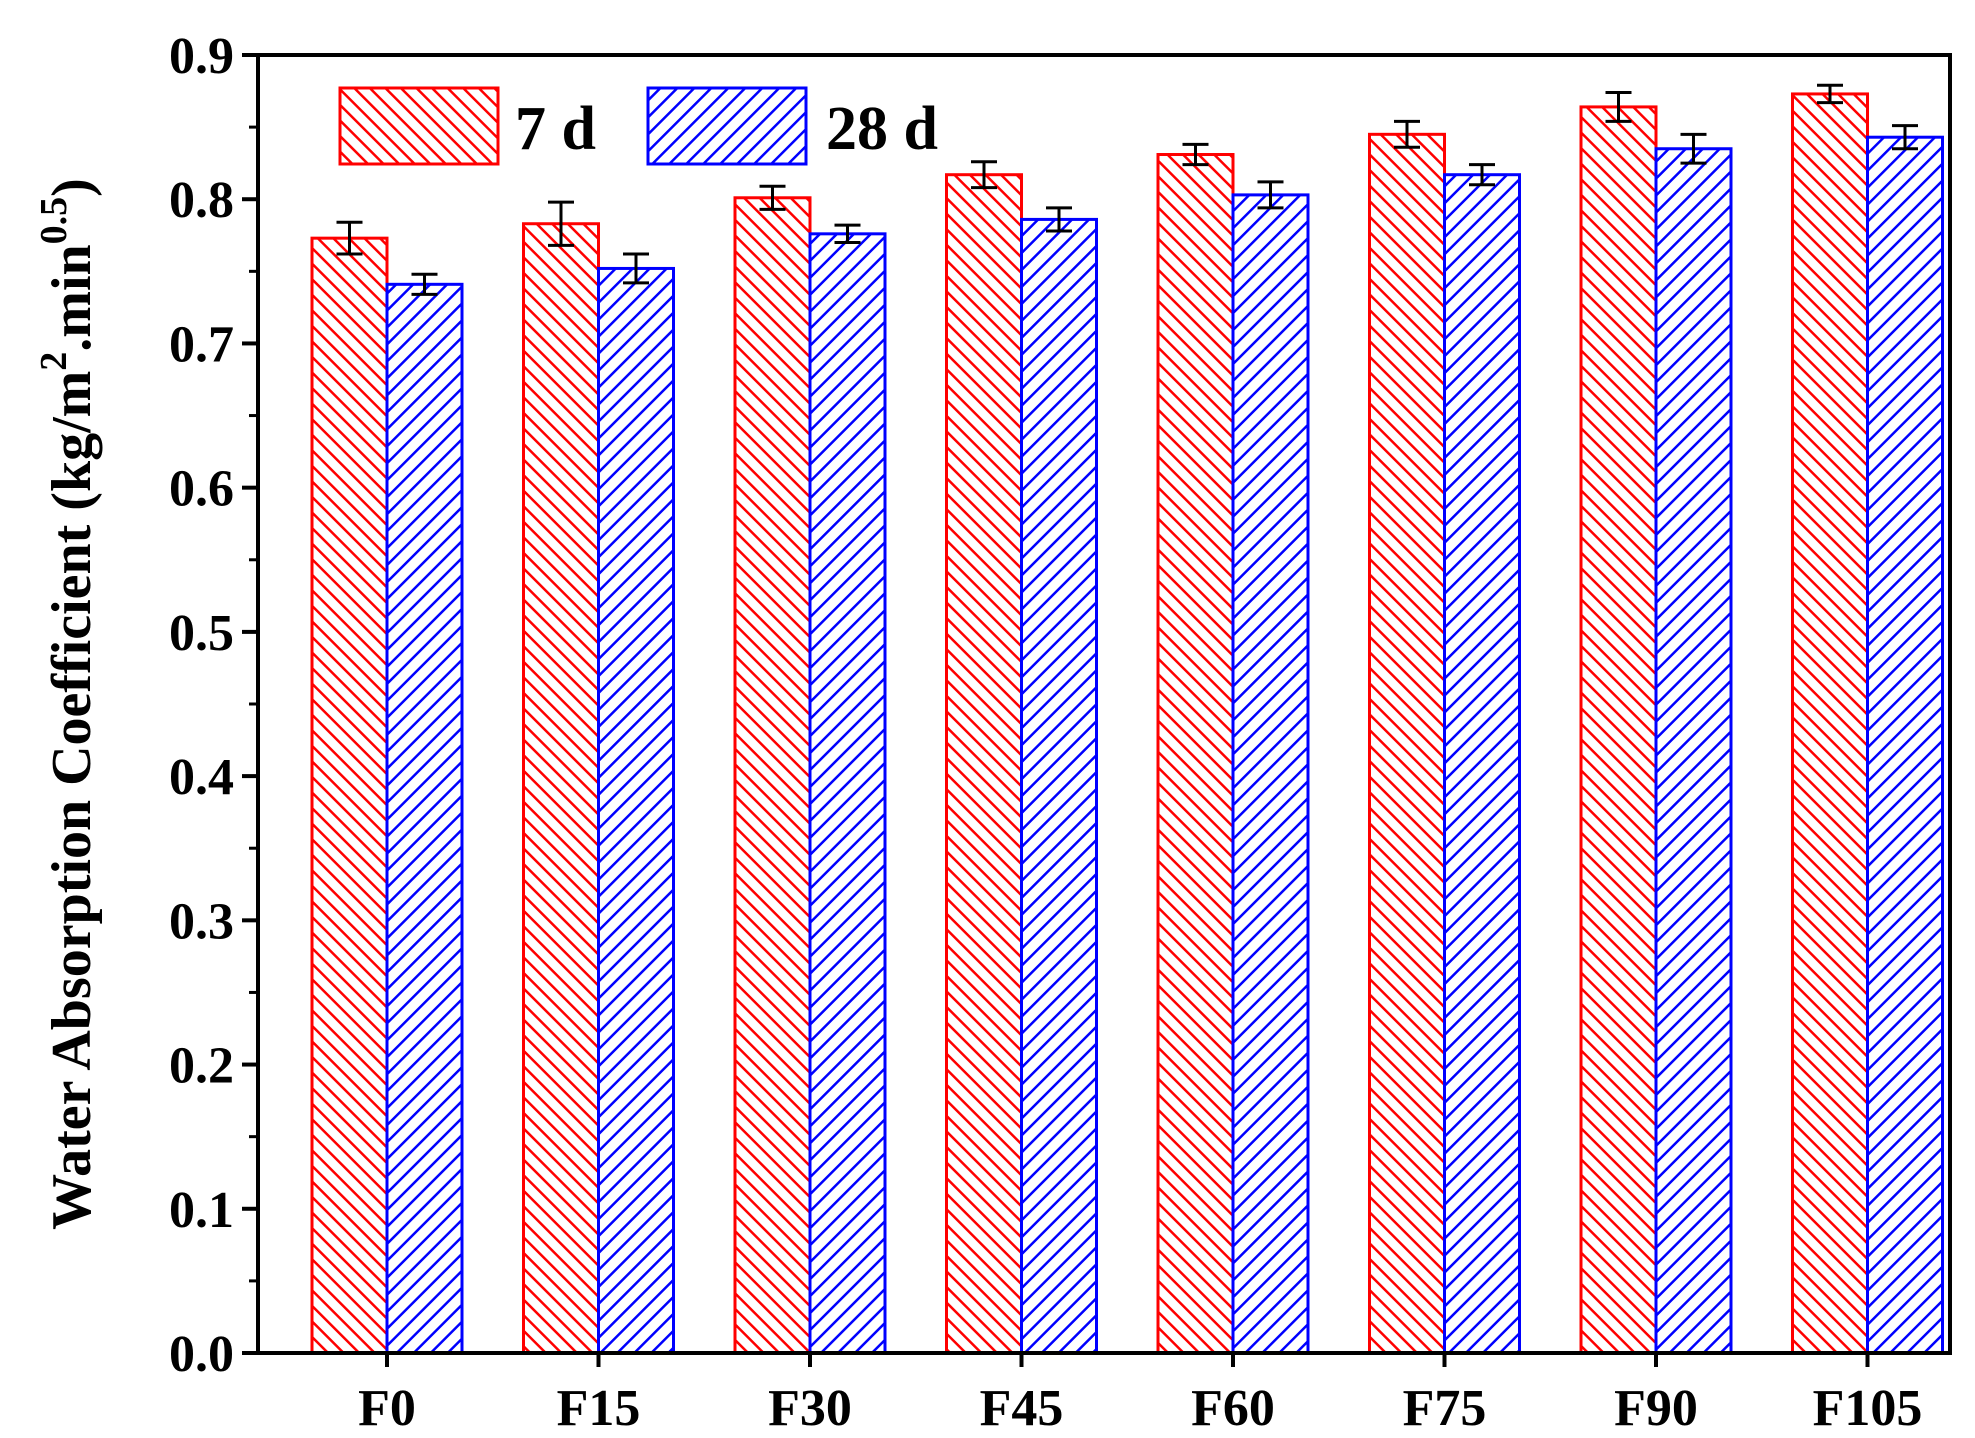 The image size is (1975, 1438). Describe the element at coordinates (1407, 743) in the screenshot. I see `bar-7d-f75` at that location.